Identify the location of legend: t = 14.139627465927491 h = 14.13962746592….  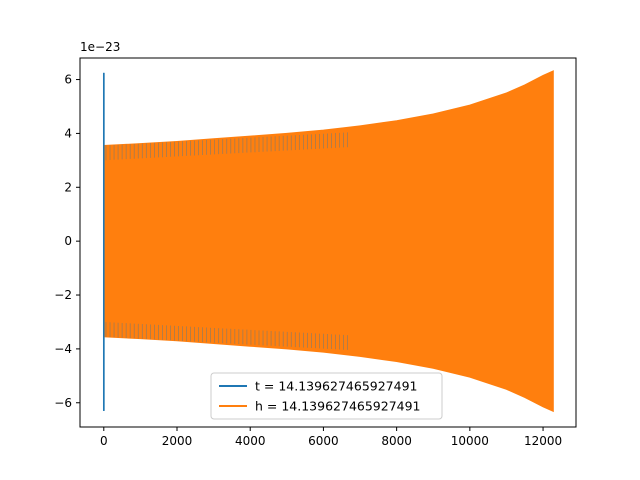
(326, 396).